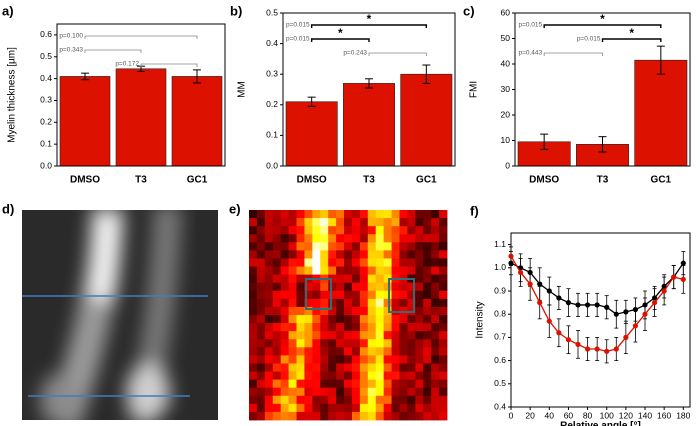 The height and width of the screenshot is (426, 700). I want to click on significance-star: *, so click(602, 19).